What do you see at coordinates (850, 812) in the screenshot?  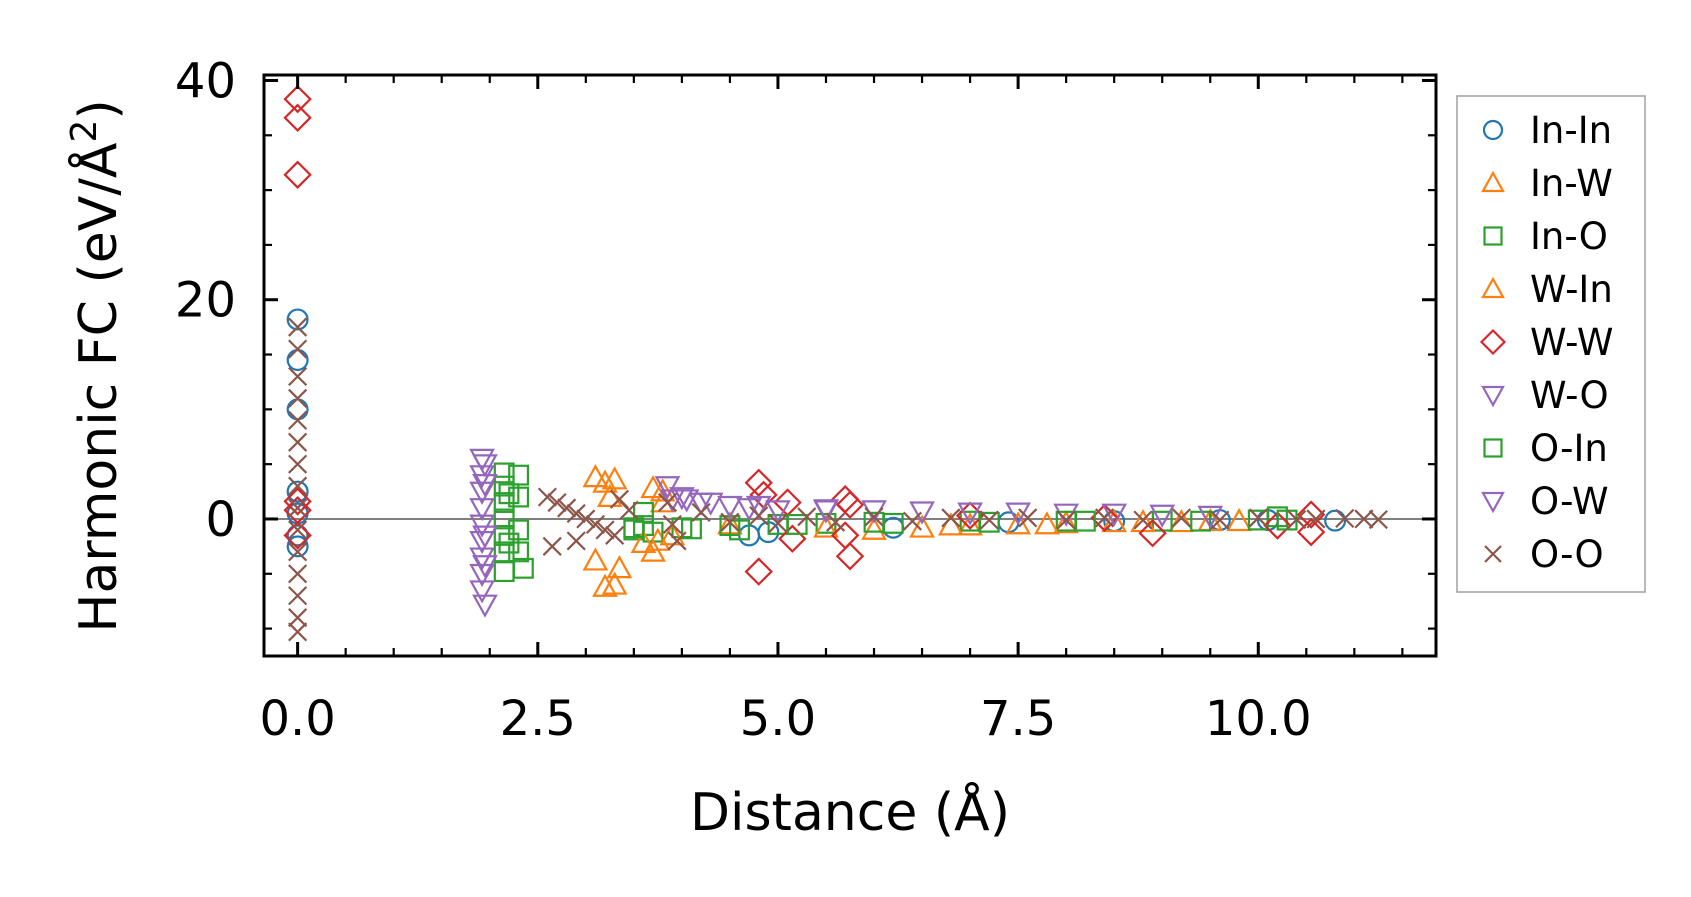 I see `x-axis-label: Distance (Å)` at bounding box center [850, 812].